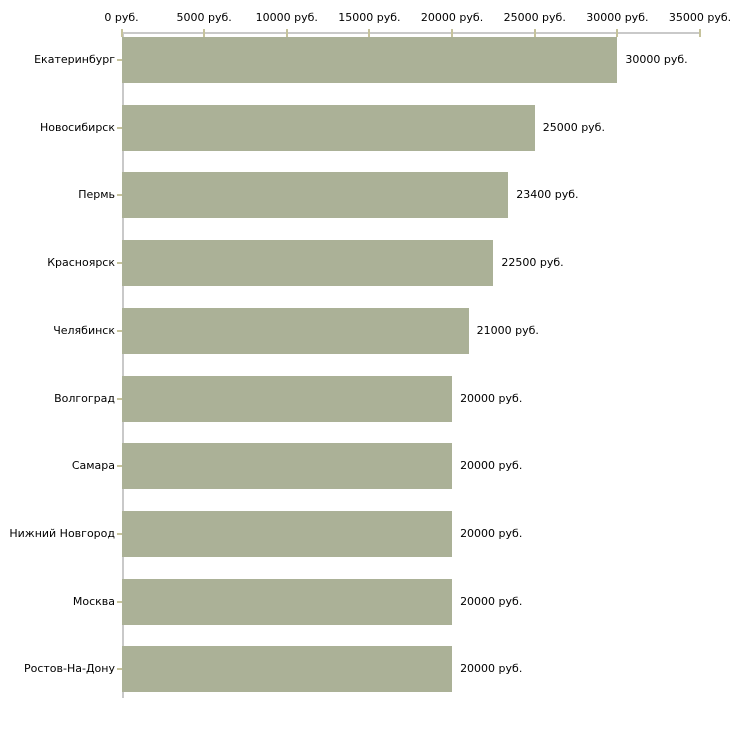 This screenshot has height=730, width=730. I want to click on category-label: Красноярск, so click(81, 263).